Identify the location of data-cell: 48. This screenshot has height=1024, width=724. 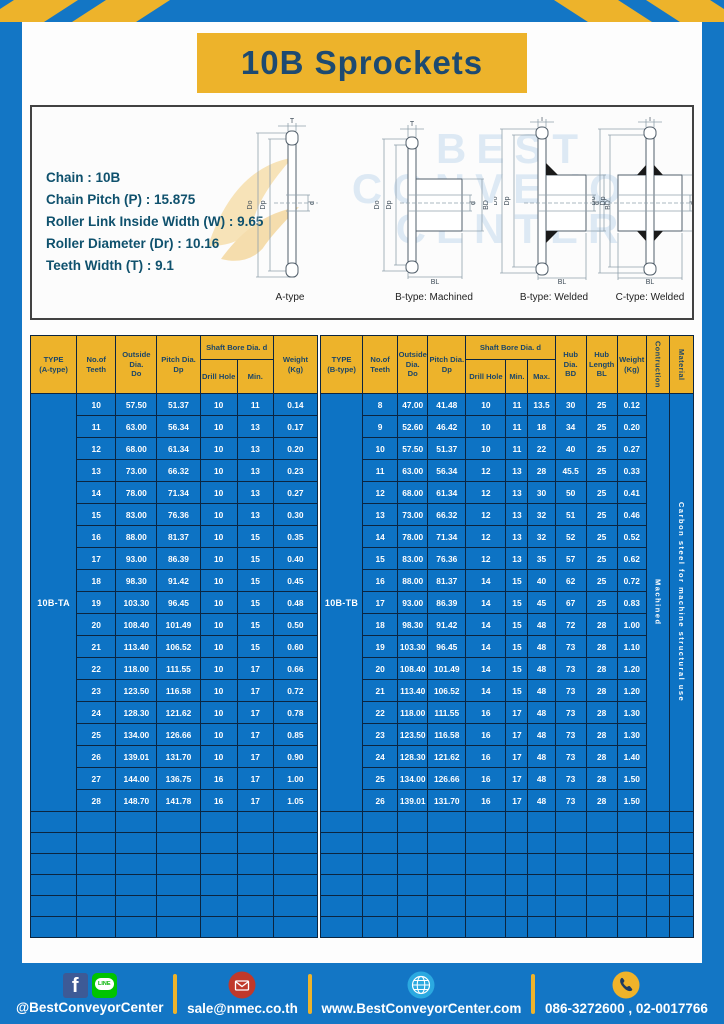
(541, 712).